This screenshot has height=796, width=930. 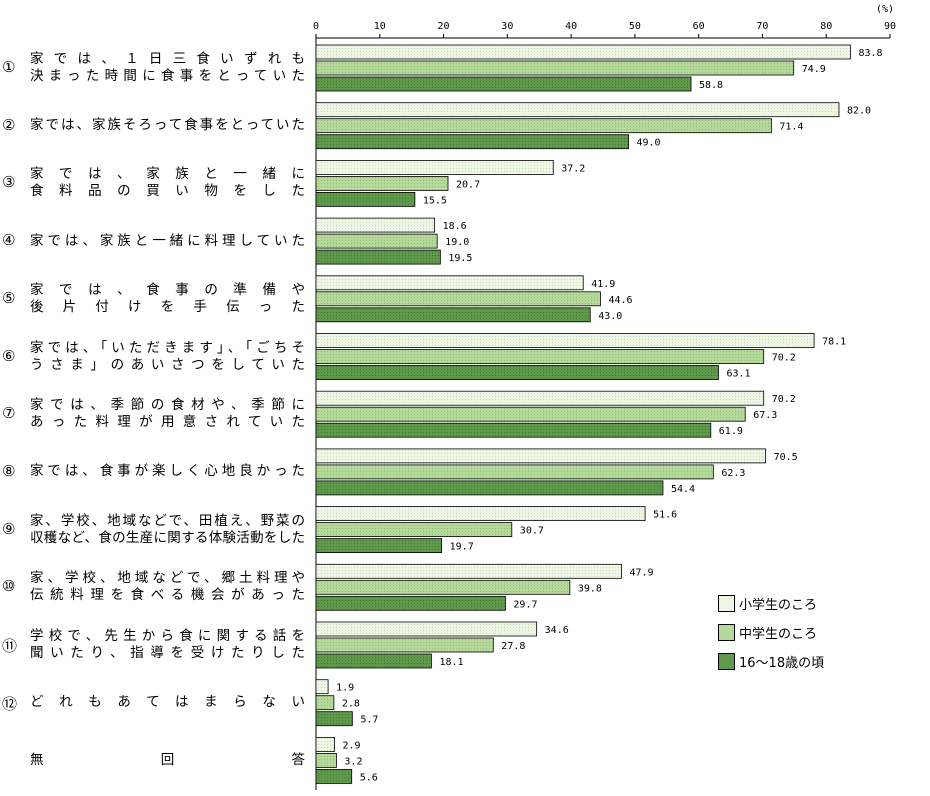 What do you see at coordinates (167, 645) in the screenshot?
I see `category-label: 学校で、先生から食に関する話を 聞いたり、指導を受けたりした` at bounding box center [167, 645].